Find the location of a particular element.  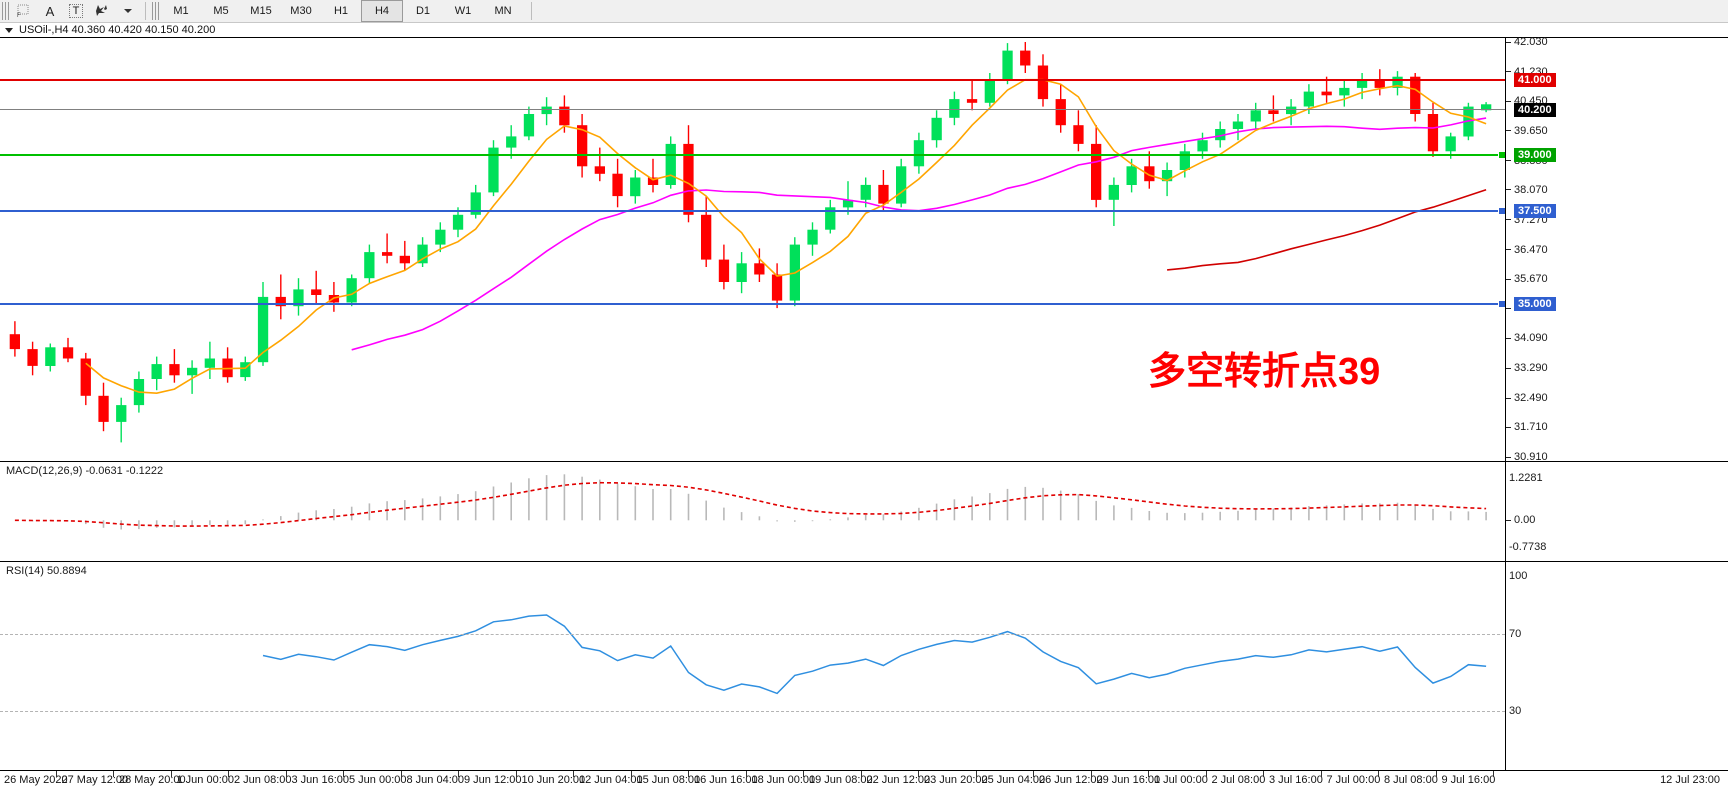

objects-icon is located at coordinates (102, 11).